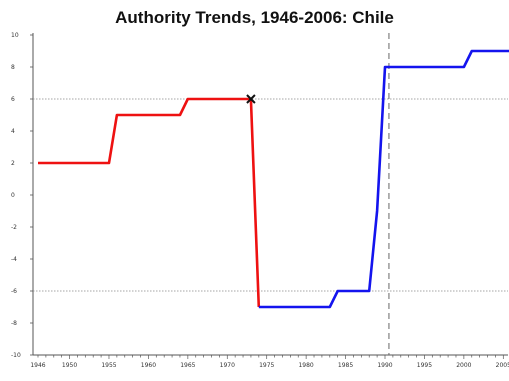 The width and height of the screenshot is (509, 381). I want to click on x-tick-label: 2005, so click(502, 365).